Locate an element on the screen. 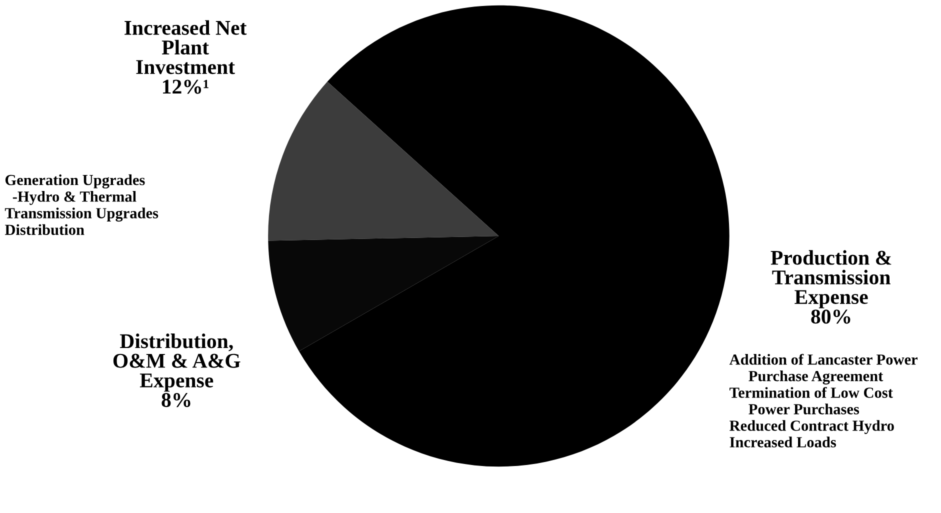  data-label: 80% is located at coordinates (830, 317).